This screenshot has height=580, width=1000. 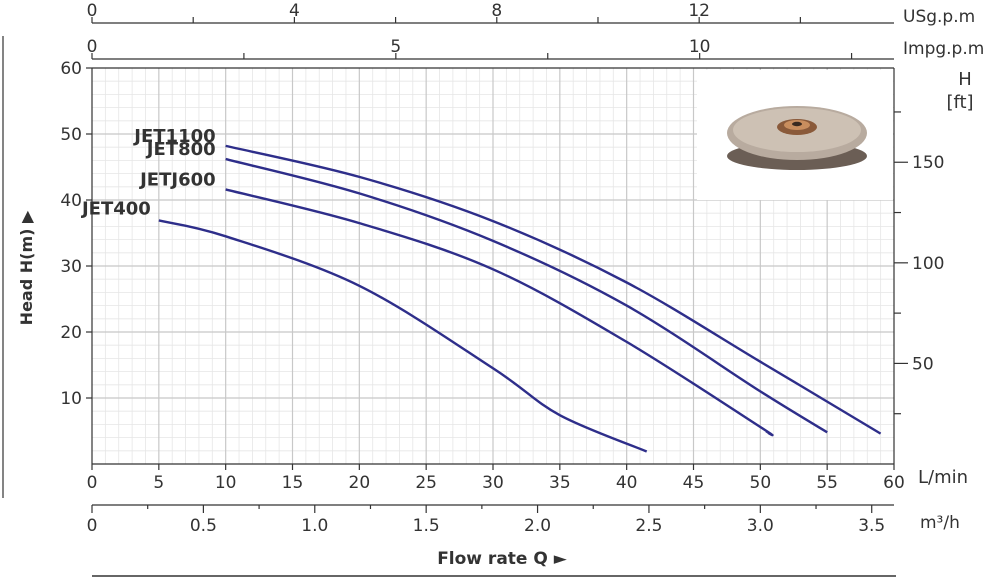 What do you see at coordinates (395, 47) in the screenshot?
I see `impgpm-tick-label: 5` at bounding box center [395, 47].